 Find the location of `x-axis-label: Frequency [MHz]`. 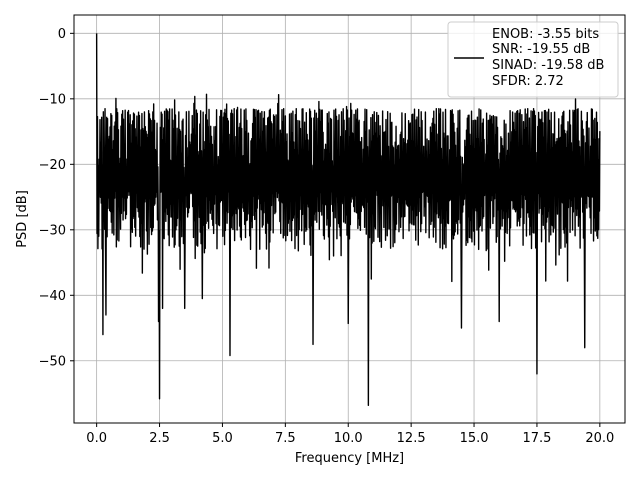

x-axis-label: Frequency [MHz] is located at coordinates (349, 458).